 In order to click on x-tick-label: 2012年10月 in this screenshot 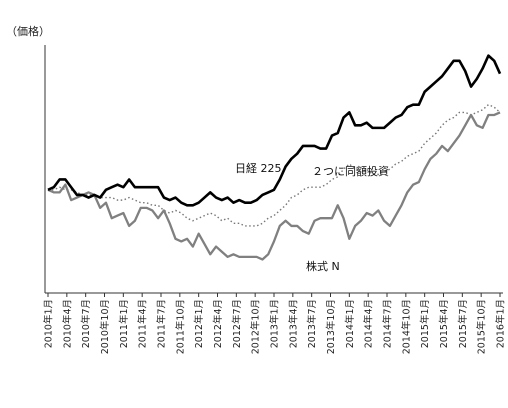, I will do `click(256, 326)`.